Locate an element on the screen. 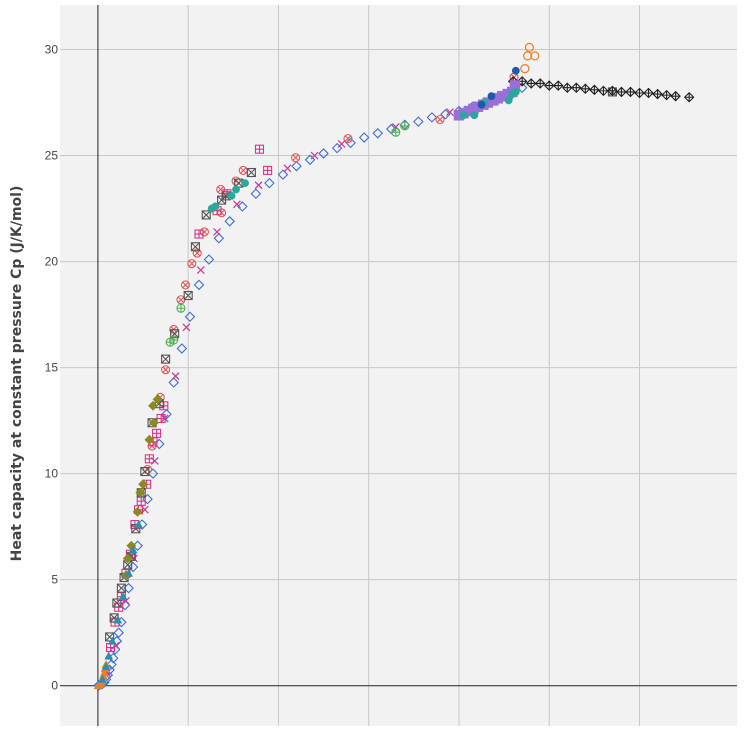 Image resolution: width=750 pixels, height=729 pixels. y-tick-label: 20 is located at coordinates (52, 262).